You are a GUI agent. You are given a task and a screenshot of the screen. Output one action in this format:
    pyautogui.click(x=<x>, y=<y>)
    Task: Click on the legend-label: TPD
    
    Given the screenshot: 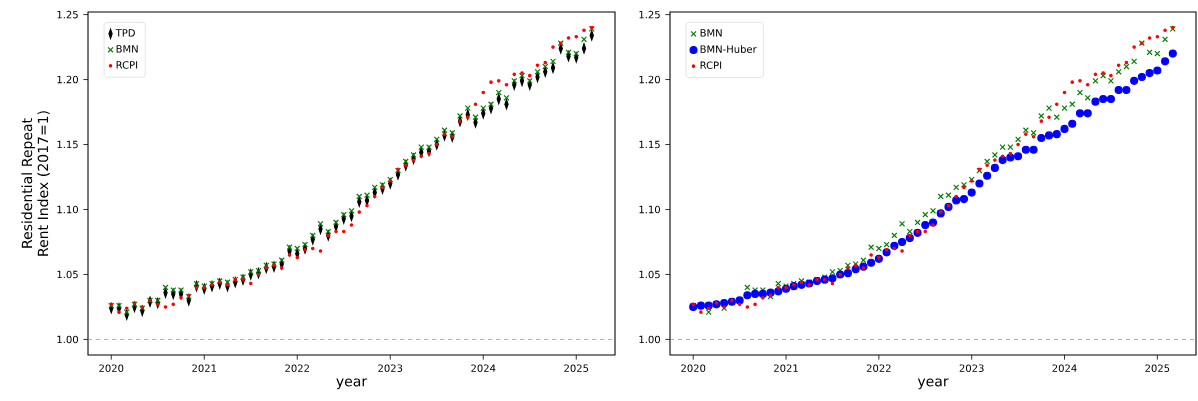 What is the action you would take?
    pyautogui.click(x=125, y=33)
    